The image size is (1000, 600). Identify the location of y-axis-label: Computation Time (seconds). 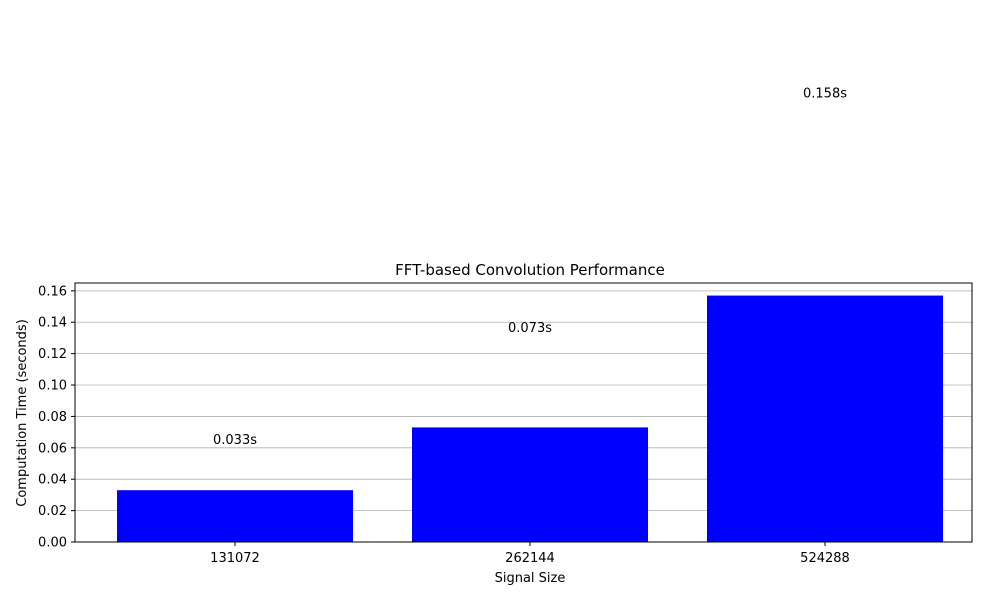
(22, 413).